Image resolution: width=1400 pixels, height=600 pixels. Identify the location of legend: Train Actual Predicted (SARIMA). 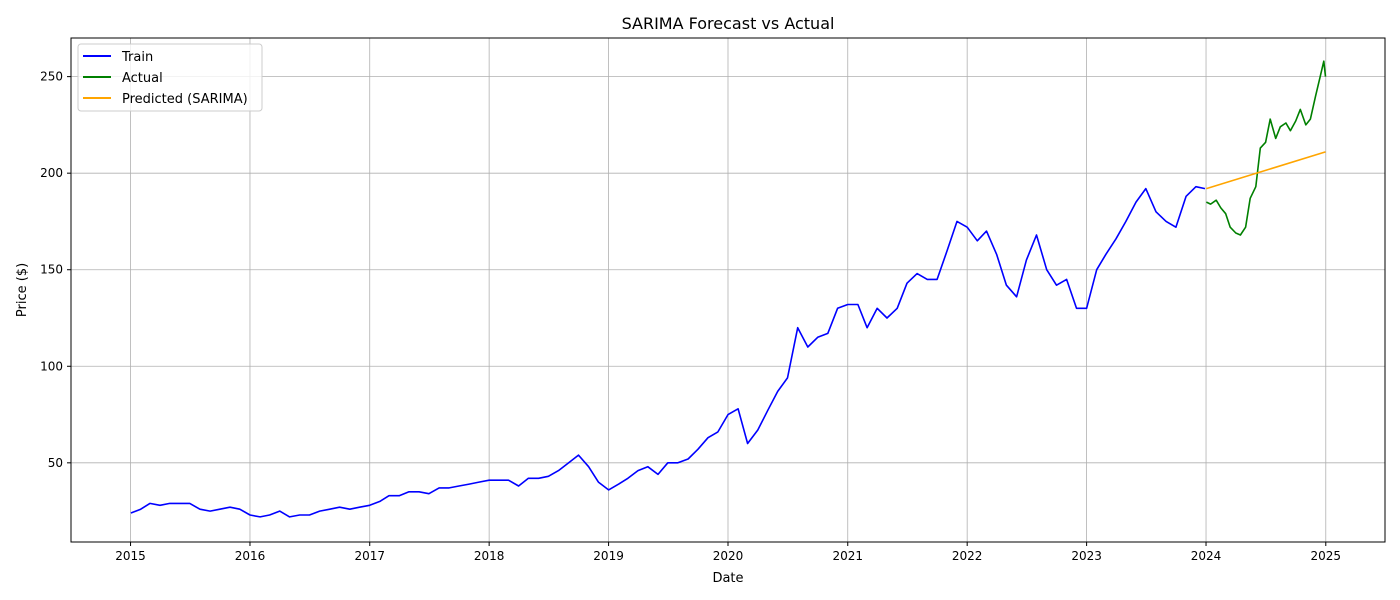
(170, 77).